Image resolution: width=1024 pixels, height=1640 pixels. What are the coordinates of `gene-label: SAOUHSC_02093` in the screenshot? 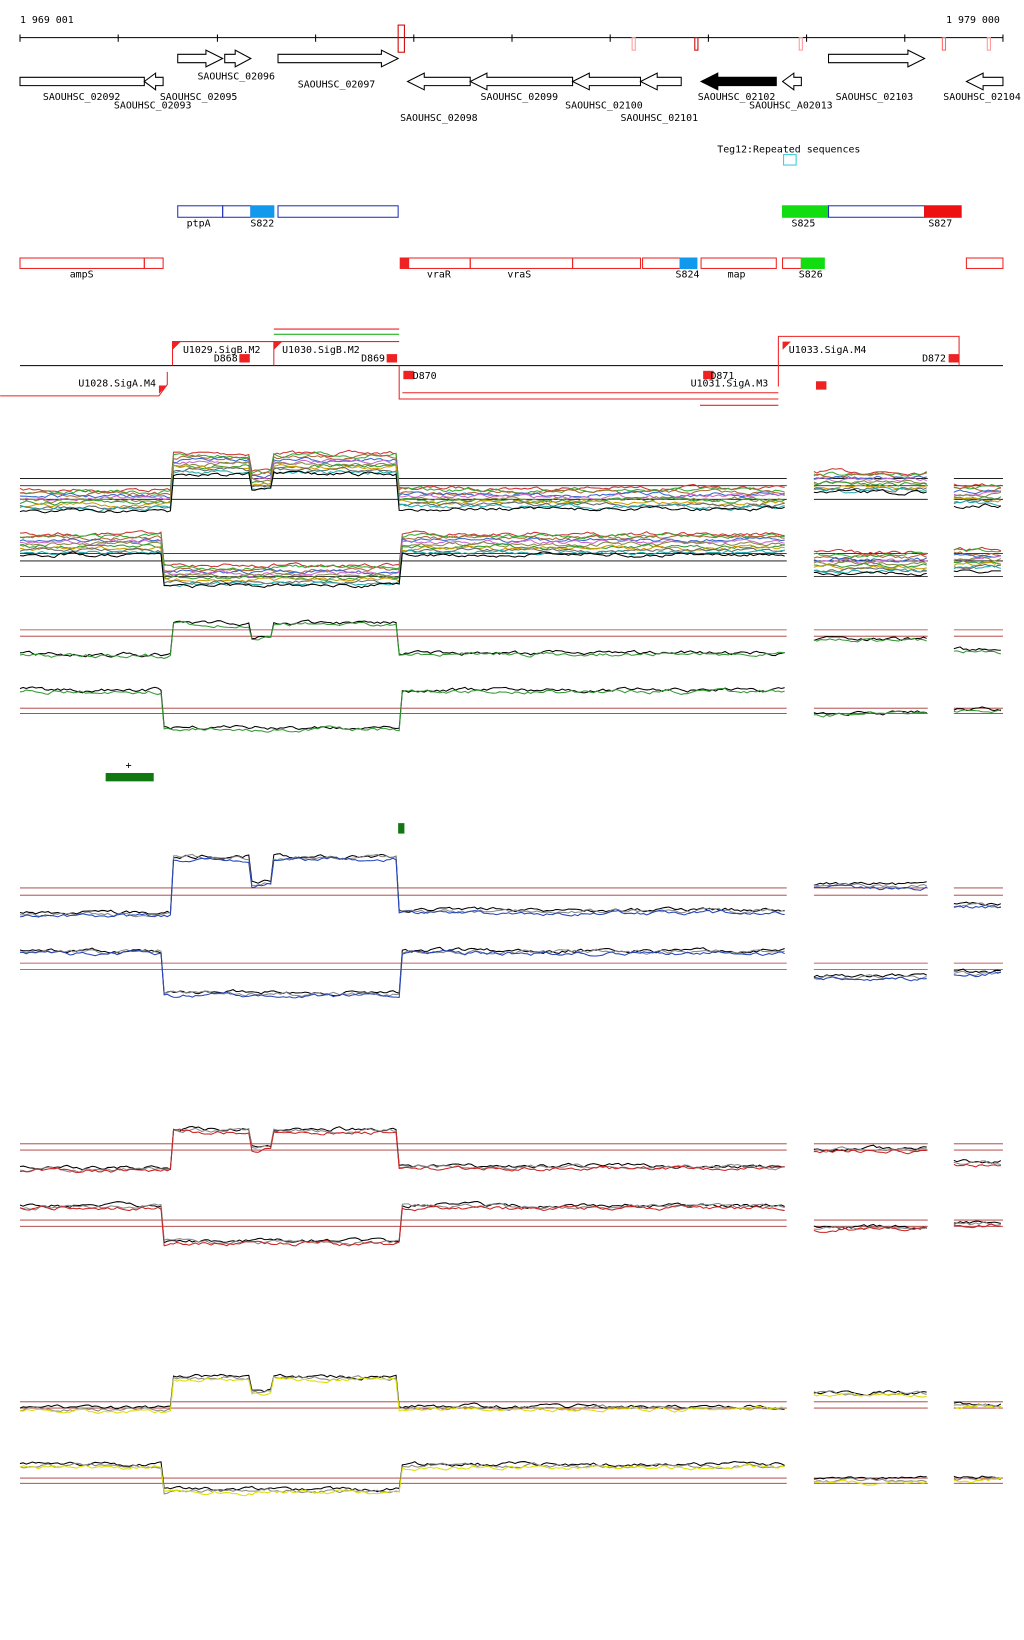 It's located at (153, 106).